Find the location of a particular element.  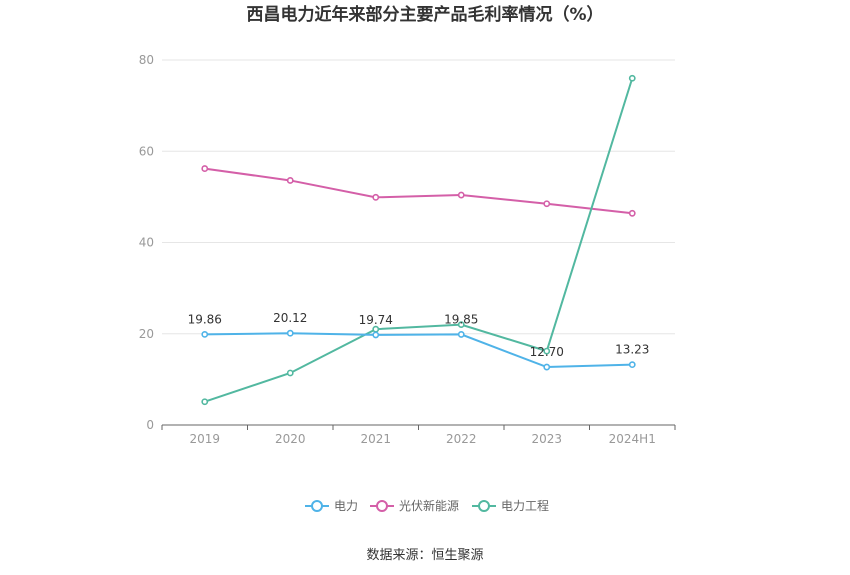

legend: 电力 光伏新能源 电力工程 is located at coordinates (427, 505).